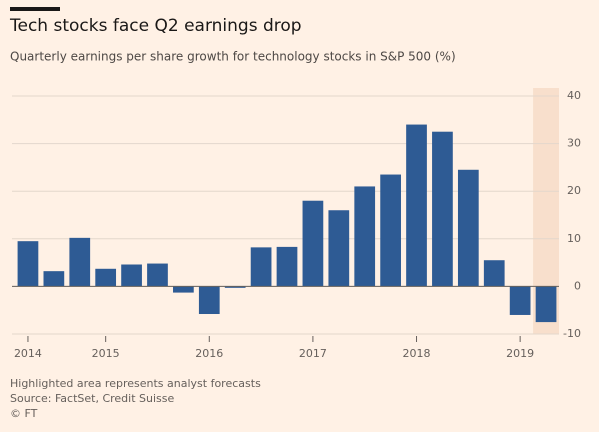 The width and height of the screenshot is (599, 432). I want to click on x-tick-label: 2018, so click(417, 353).